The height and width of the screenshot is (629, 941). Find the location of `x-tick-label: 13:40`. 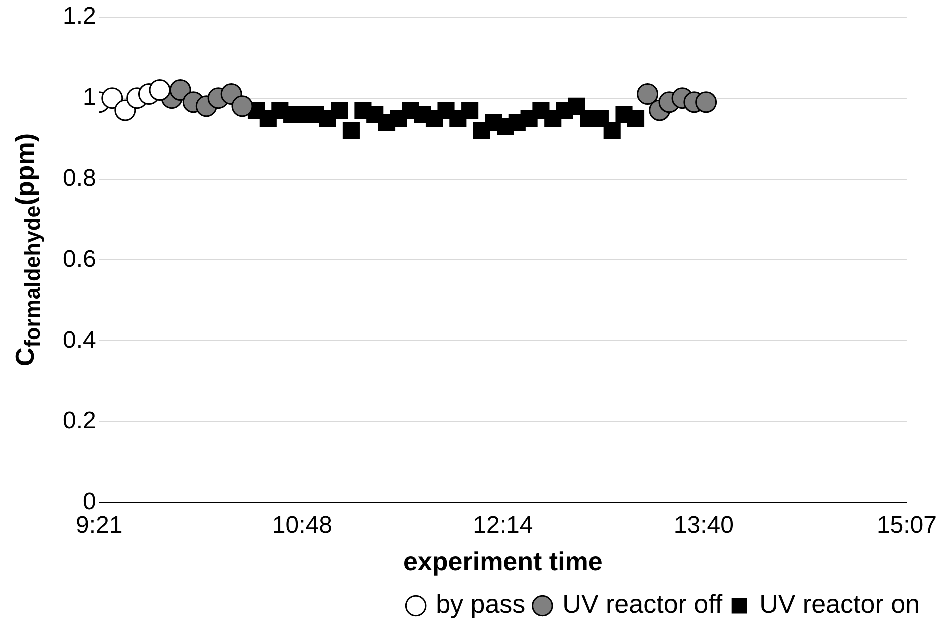

x-tick-label: 13:40 is located at coordinates (704, 526).